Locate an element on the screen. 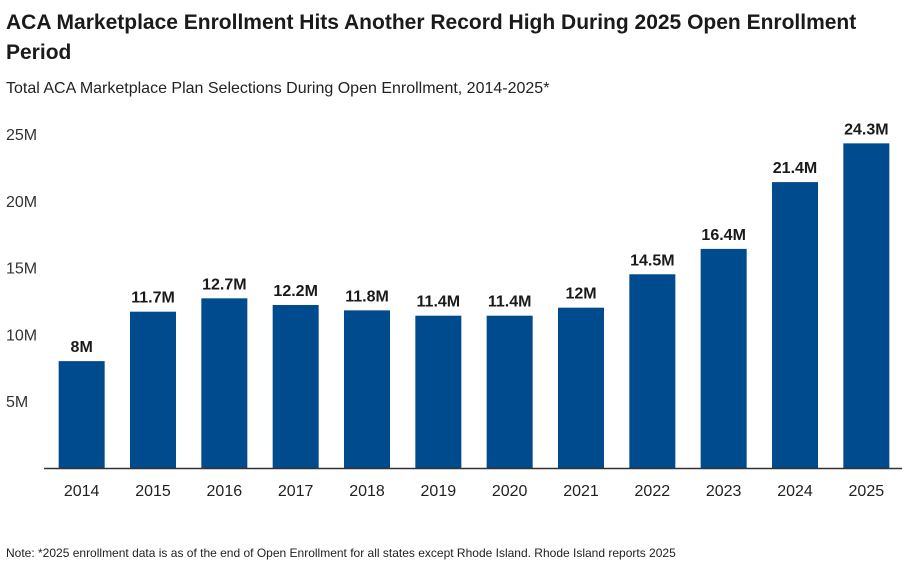 The width and height of the screenshot is (921, 564). data-label-2019: 11.4M is located at coordinates (439, 302).